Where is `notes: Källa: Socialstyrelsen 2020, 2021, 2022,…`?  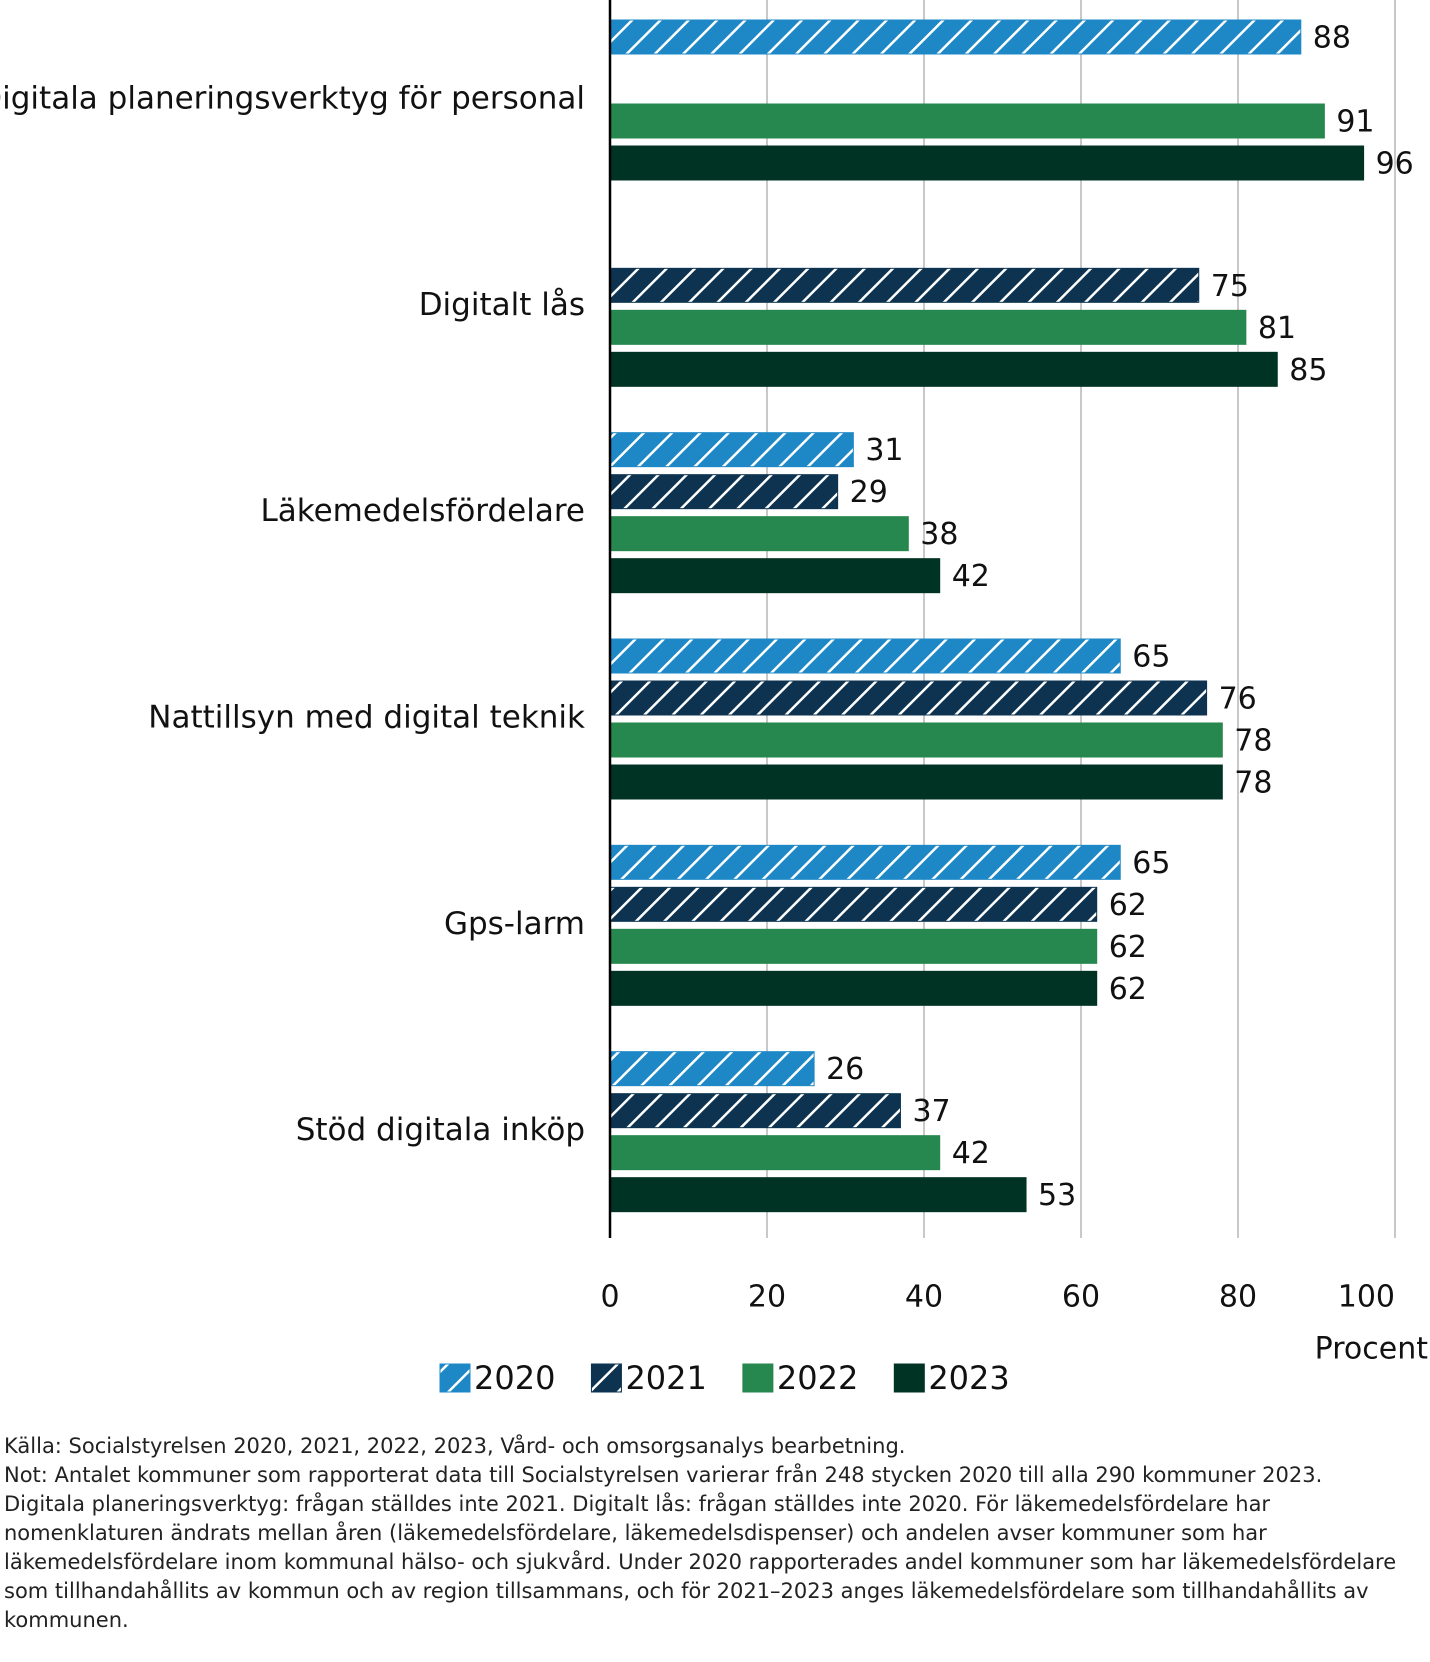
notes: Källa: Socialstyrelsen 2020, 2021, 2022,… is located at coordinates (701, 1533).